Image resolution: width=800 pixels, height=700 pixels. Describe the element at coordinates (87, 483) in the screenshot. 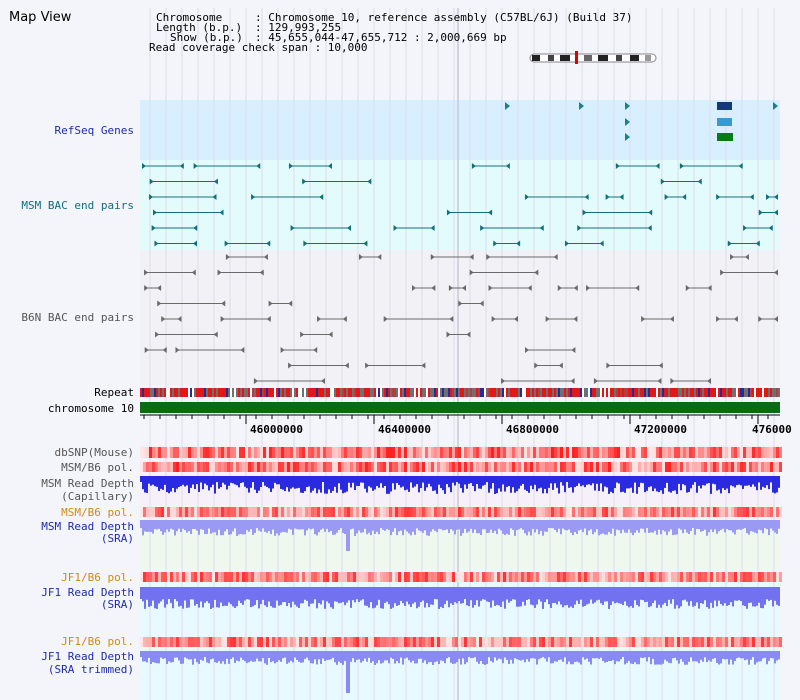

I see `msm-depth-capillary-label: MSM Read Depth` at that location.